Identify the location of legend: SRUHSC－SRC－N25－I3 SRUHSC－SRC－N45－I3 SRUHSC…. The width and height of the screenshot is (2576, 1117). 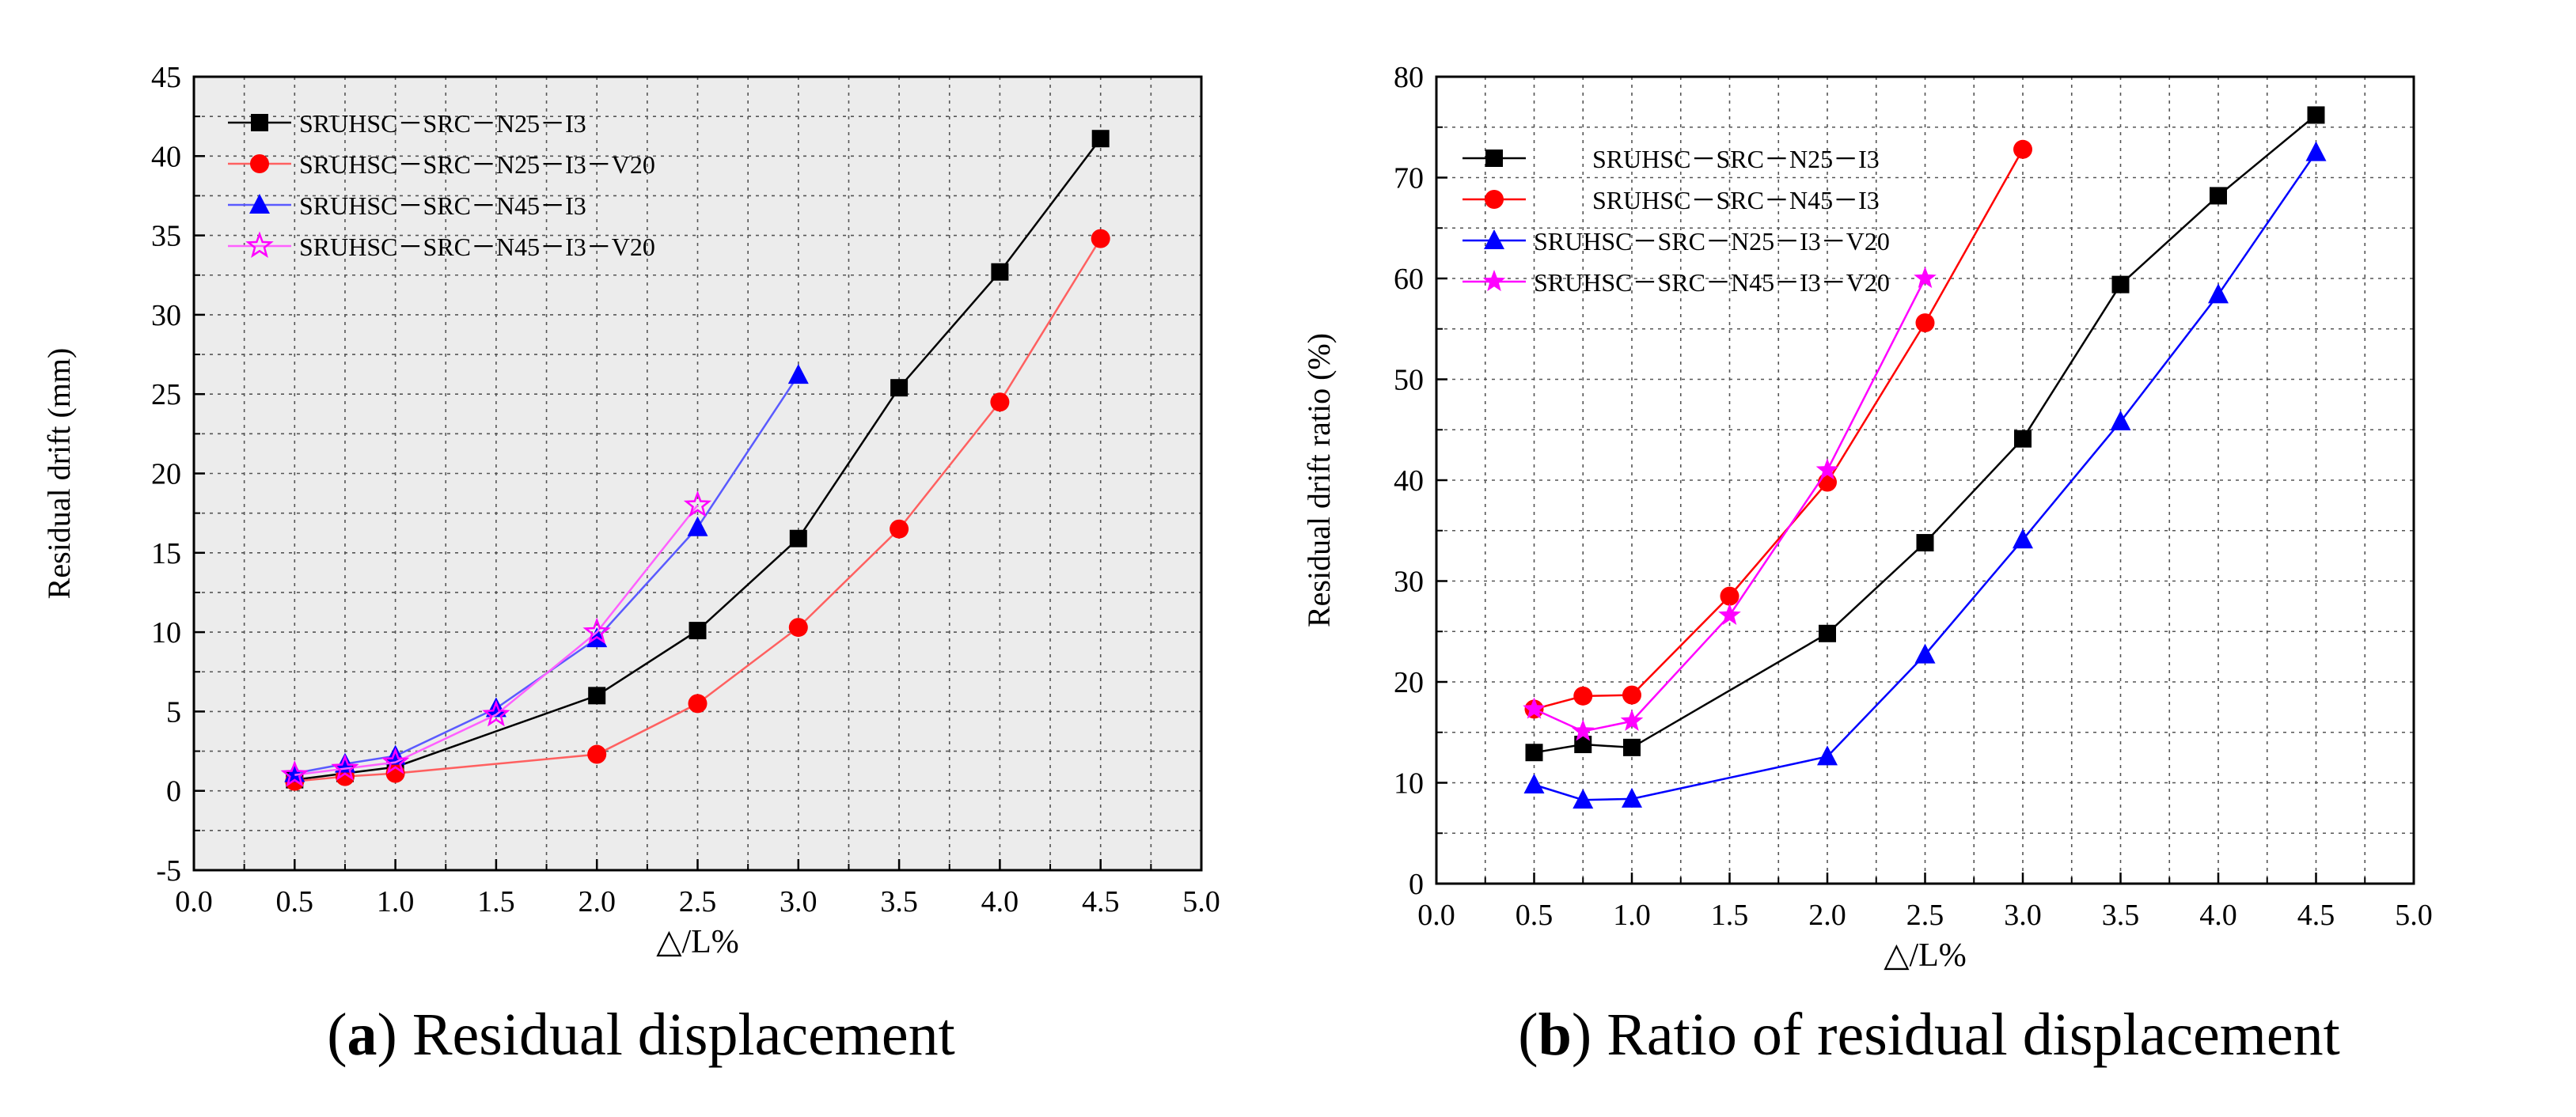
(1676, 221).